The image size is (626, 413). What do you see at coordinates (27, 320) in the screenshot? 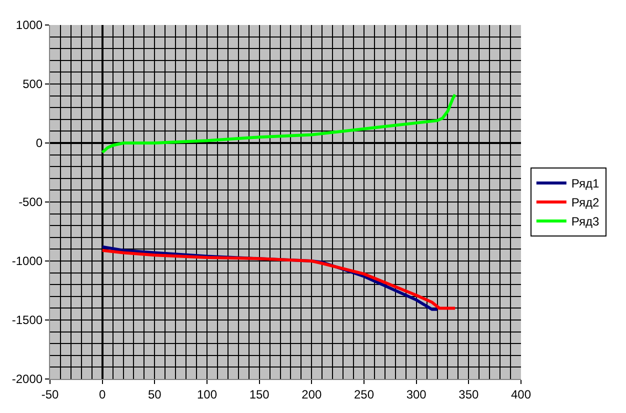
I see `y-tick-label: -1500` at bounding box center [27, 320].